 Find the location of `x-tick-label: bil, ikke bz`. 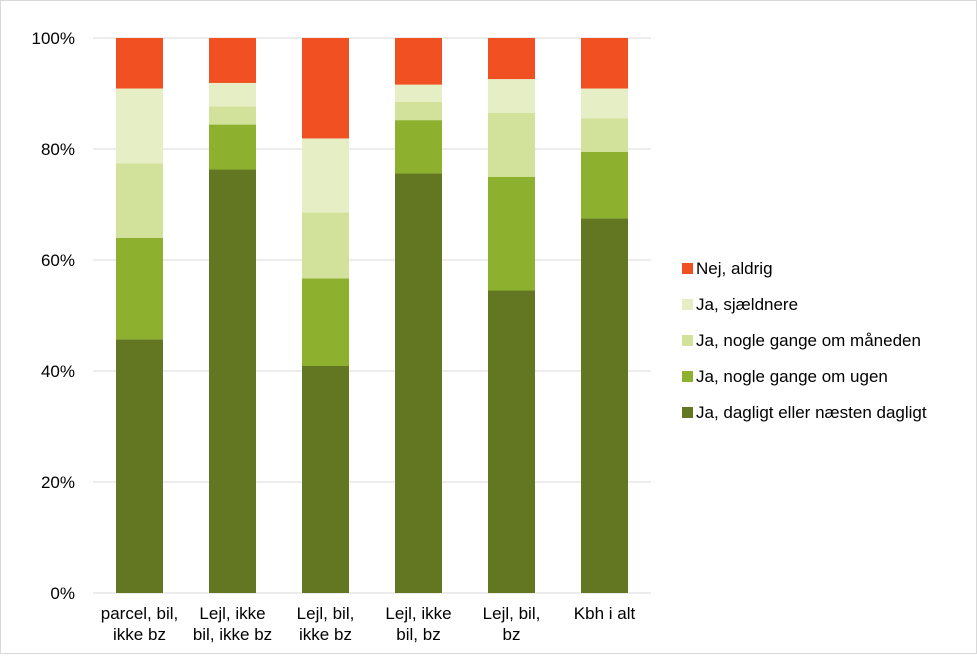

x-tick-label: bil, ikke bz is located at coordinates (232, 634).